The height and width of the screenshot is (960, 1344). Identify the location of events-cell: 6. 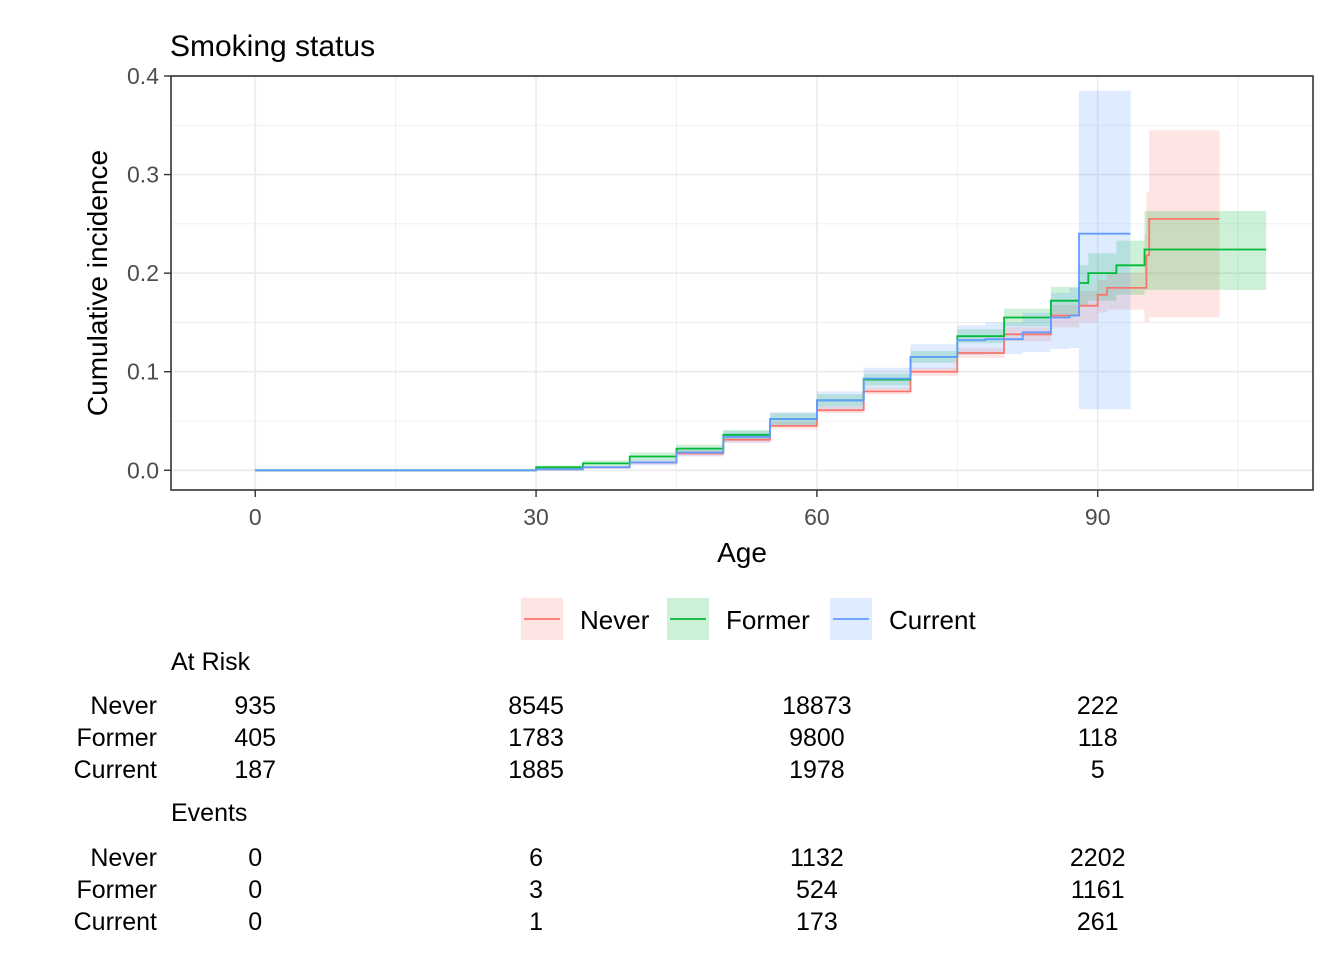
(536, 858).